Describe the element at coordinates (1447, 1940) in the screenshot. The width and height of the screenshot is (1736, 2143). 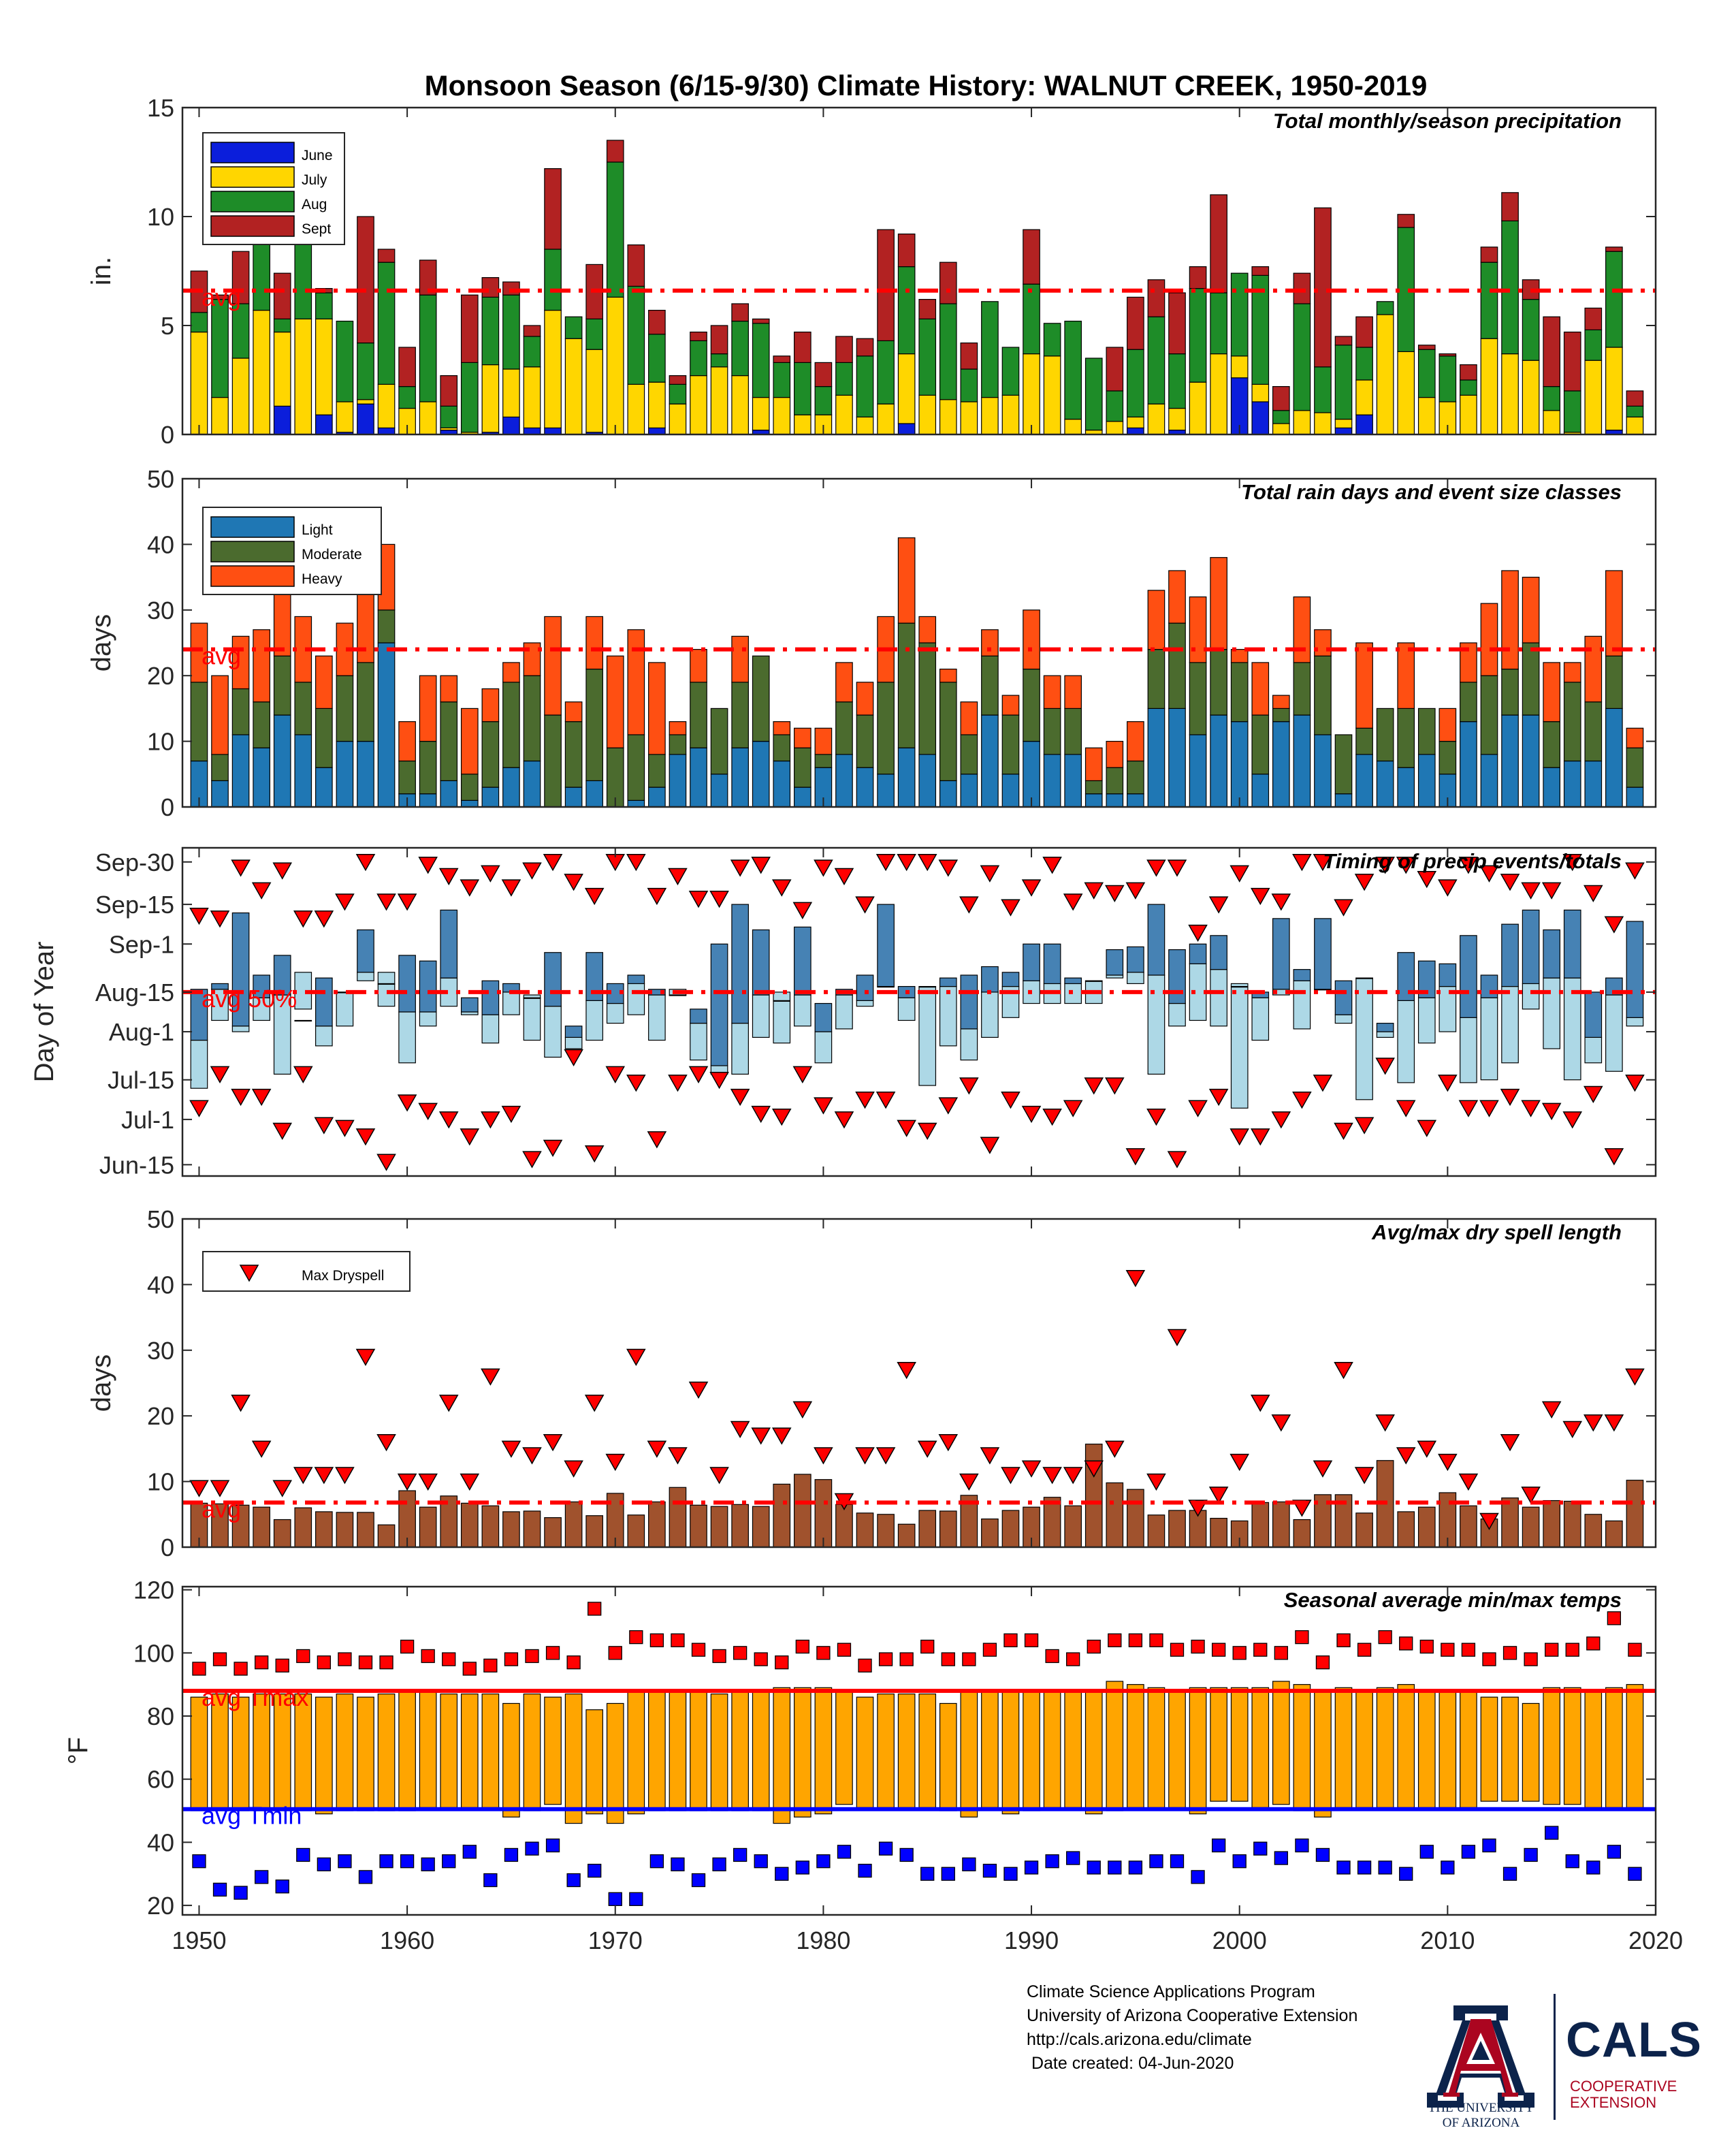
I see `x-tick-label: 2010` at that location.